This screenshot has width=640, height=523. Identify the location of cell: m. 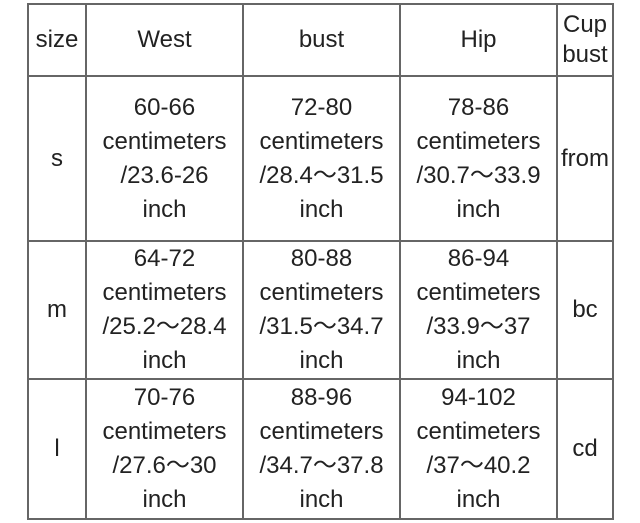
(57, 310).